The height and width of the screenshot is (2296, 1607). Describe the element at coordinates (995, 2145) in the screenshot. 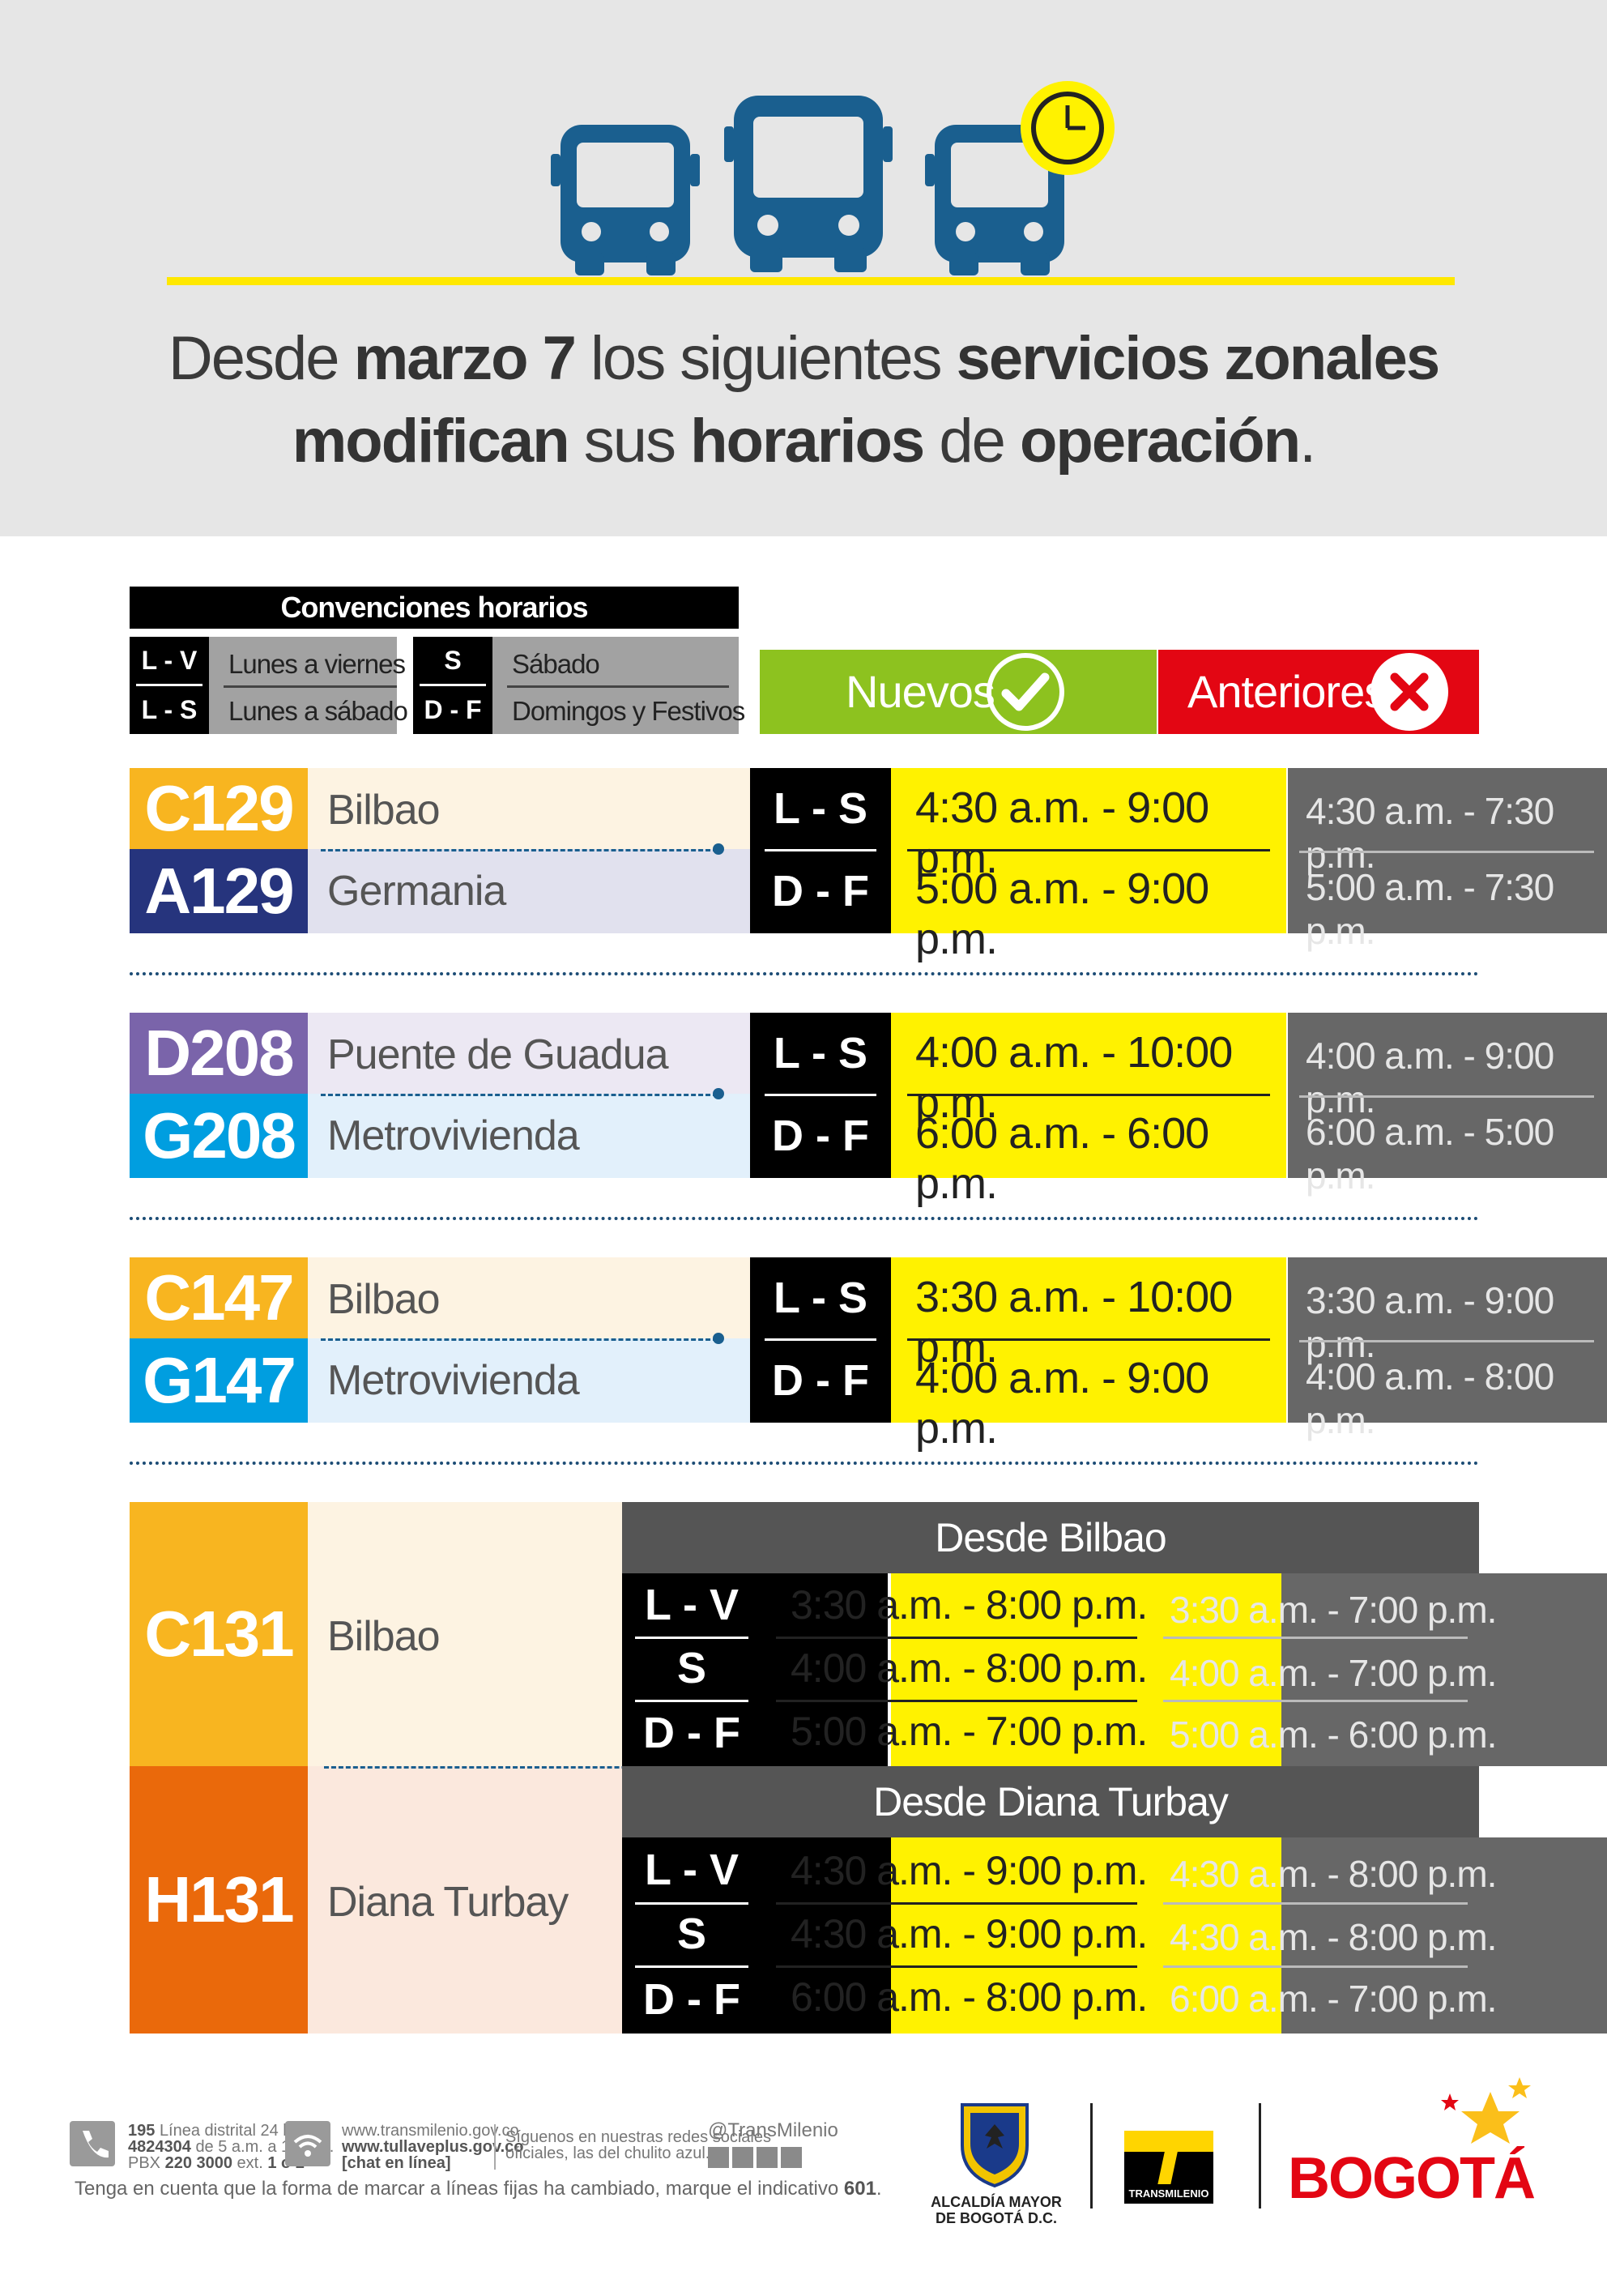

I see `alcaldia-shield-logo` at that location.